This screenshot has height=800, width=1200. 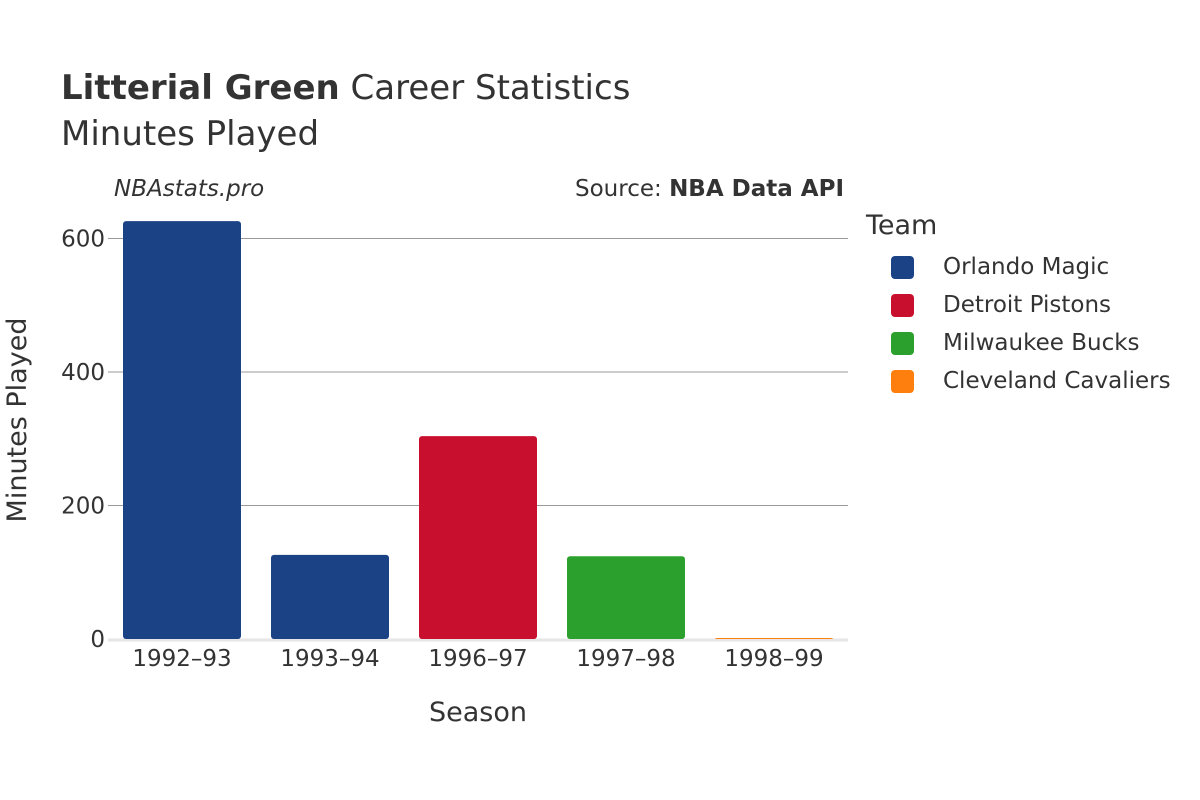 I want to click on x-axis-ticks: 1992–93 1993–94 1996–97 1997–98 1998–99, so click(x=477, y=659).